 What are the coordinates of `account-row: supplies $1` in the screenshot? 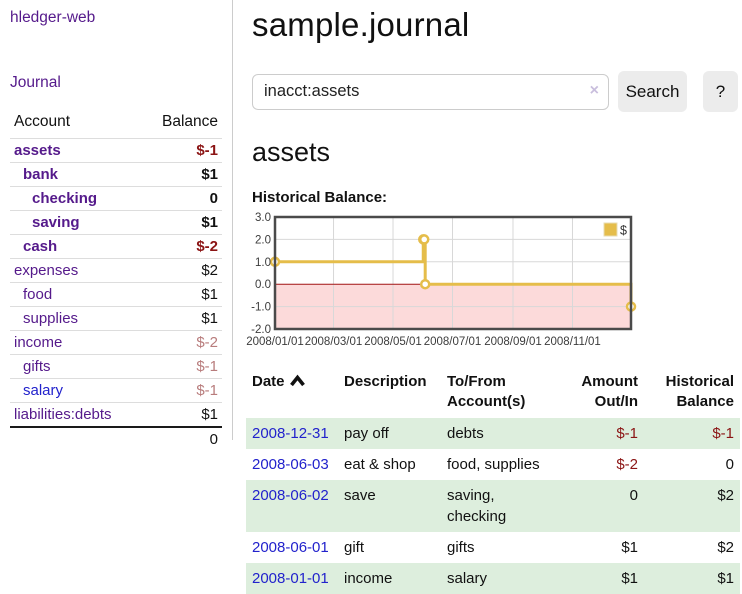 It's located at (116, 318).